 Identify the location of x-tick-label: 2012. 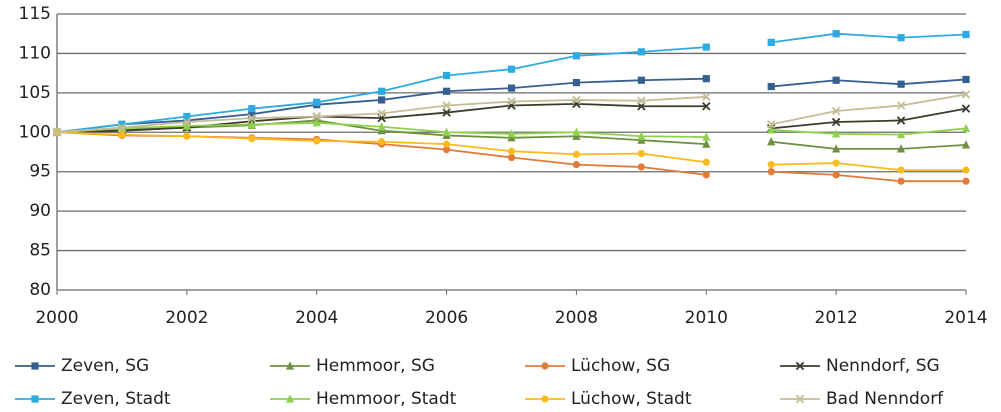
(836, 318).